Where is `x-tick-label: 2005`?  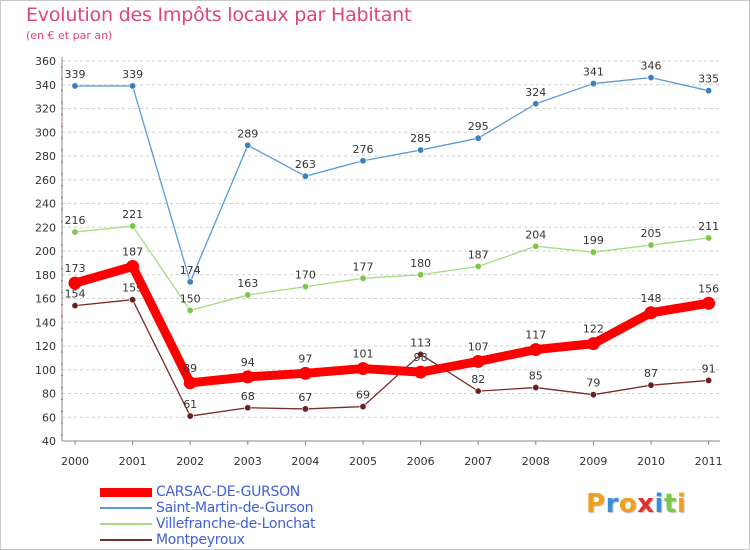 x-tick-label: 2005 is located at coordinates (363, 461).